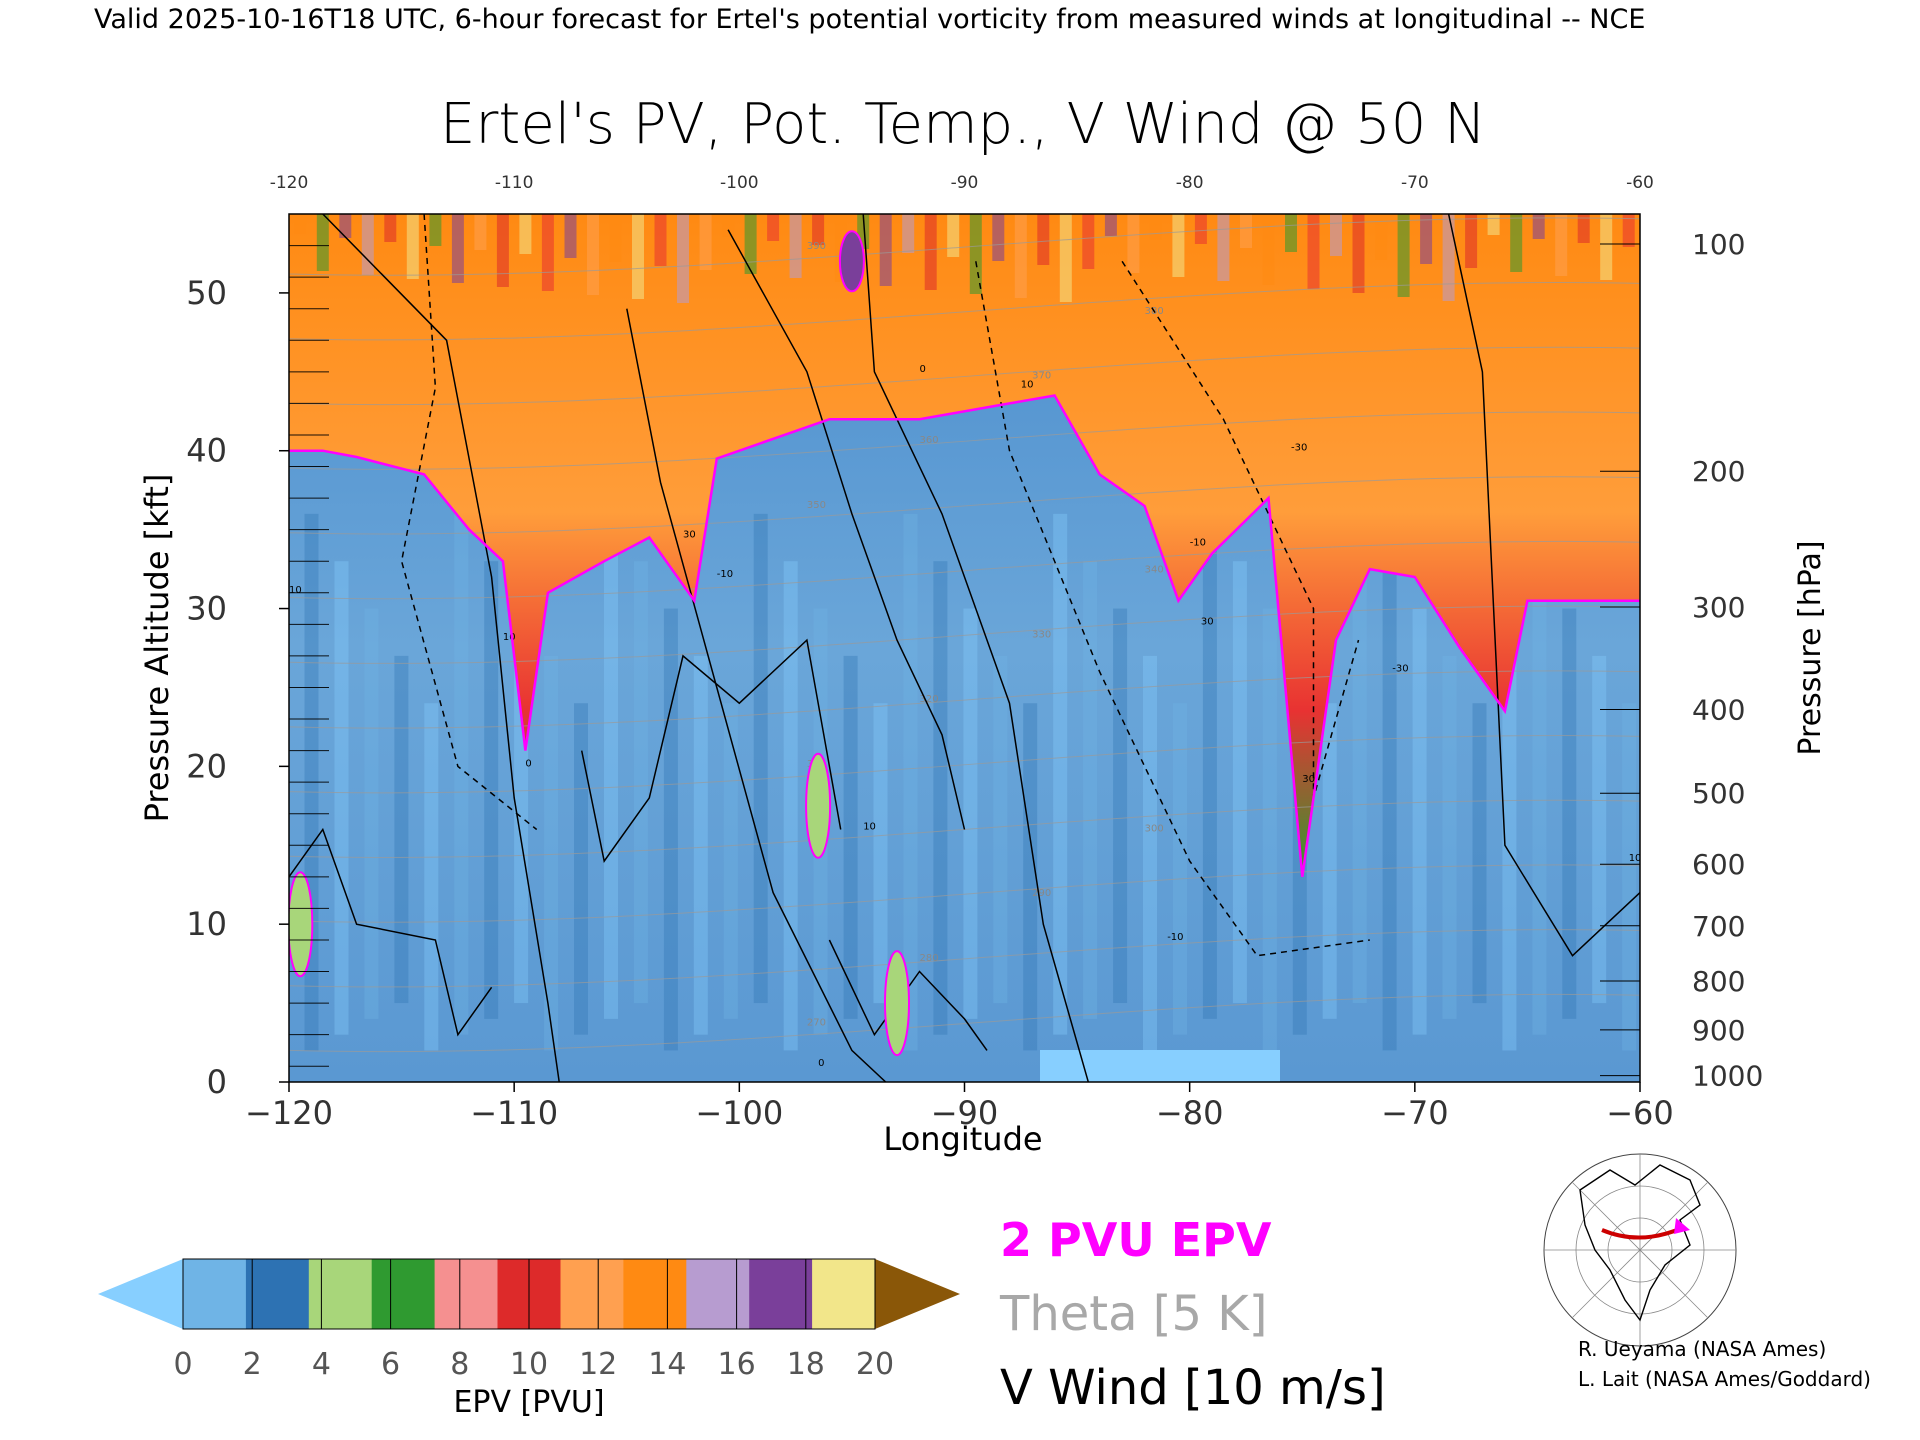 The image size is (1920, 1440). Describe the element at coordinates (289, 183) in the screenshot. I see `top-tick-label: -120` at that location.